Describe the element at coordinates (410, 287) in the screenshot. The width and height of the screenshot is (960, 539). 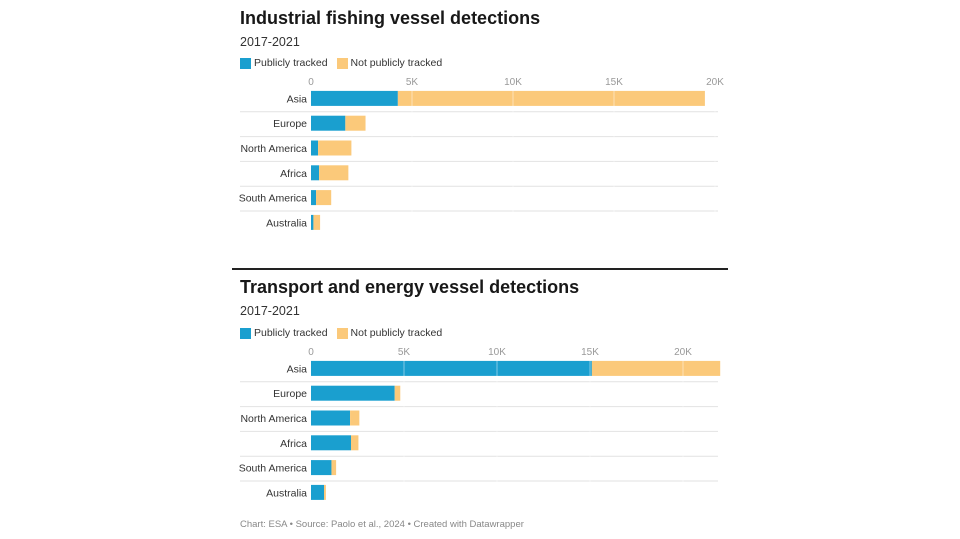
I see `chart-title: Transport and energy vessel detections` at that location.